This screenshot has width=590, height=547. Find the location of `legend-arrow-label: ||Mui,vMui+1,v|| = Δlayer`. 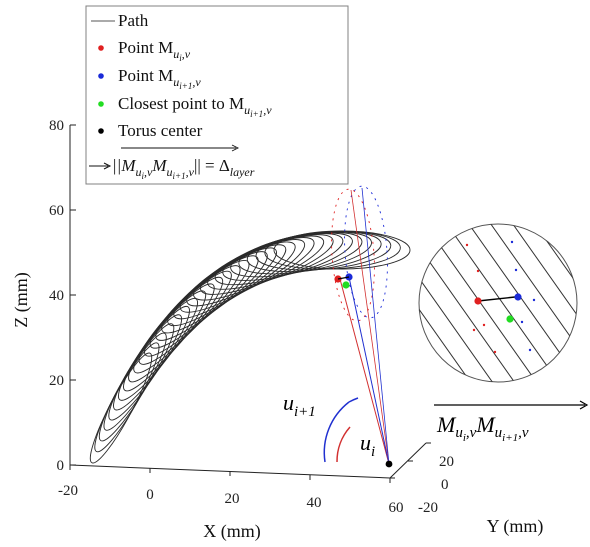

legend-arrow-label: ||Mui,vMui+1,v|| = Δlayer is located at coordinates (183, 168).